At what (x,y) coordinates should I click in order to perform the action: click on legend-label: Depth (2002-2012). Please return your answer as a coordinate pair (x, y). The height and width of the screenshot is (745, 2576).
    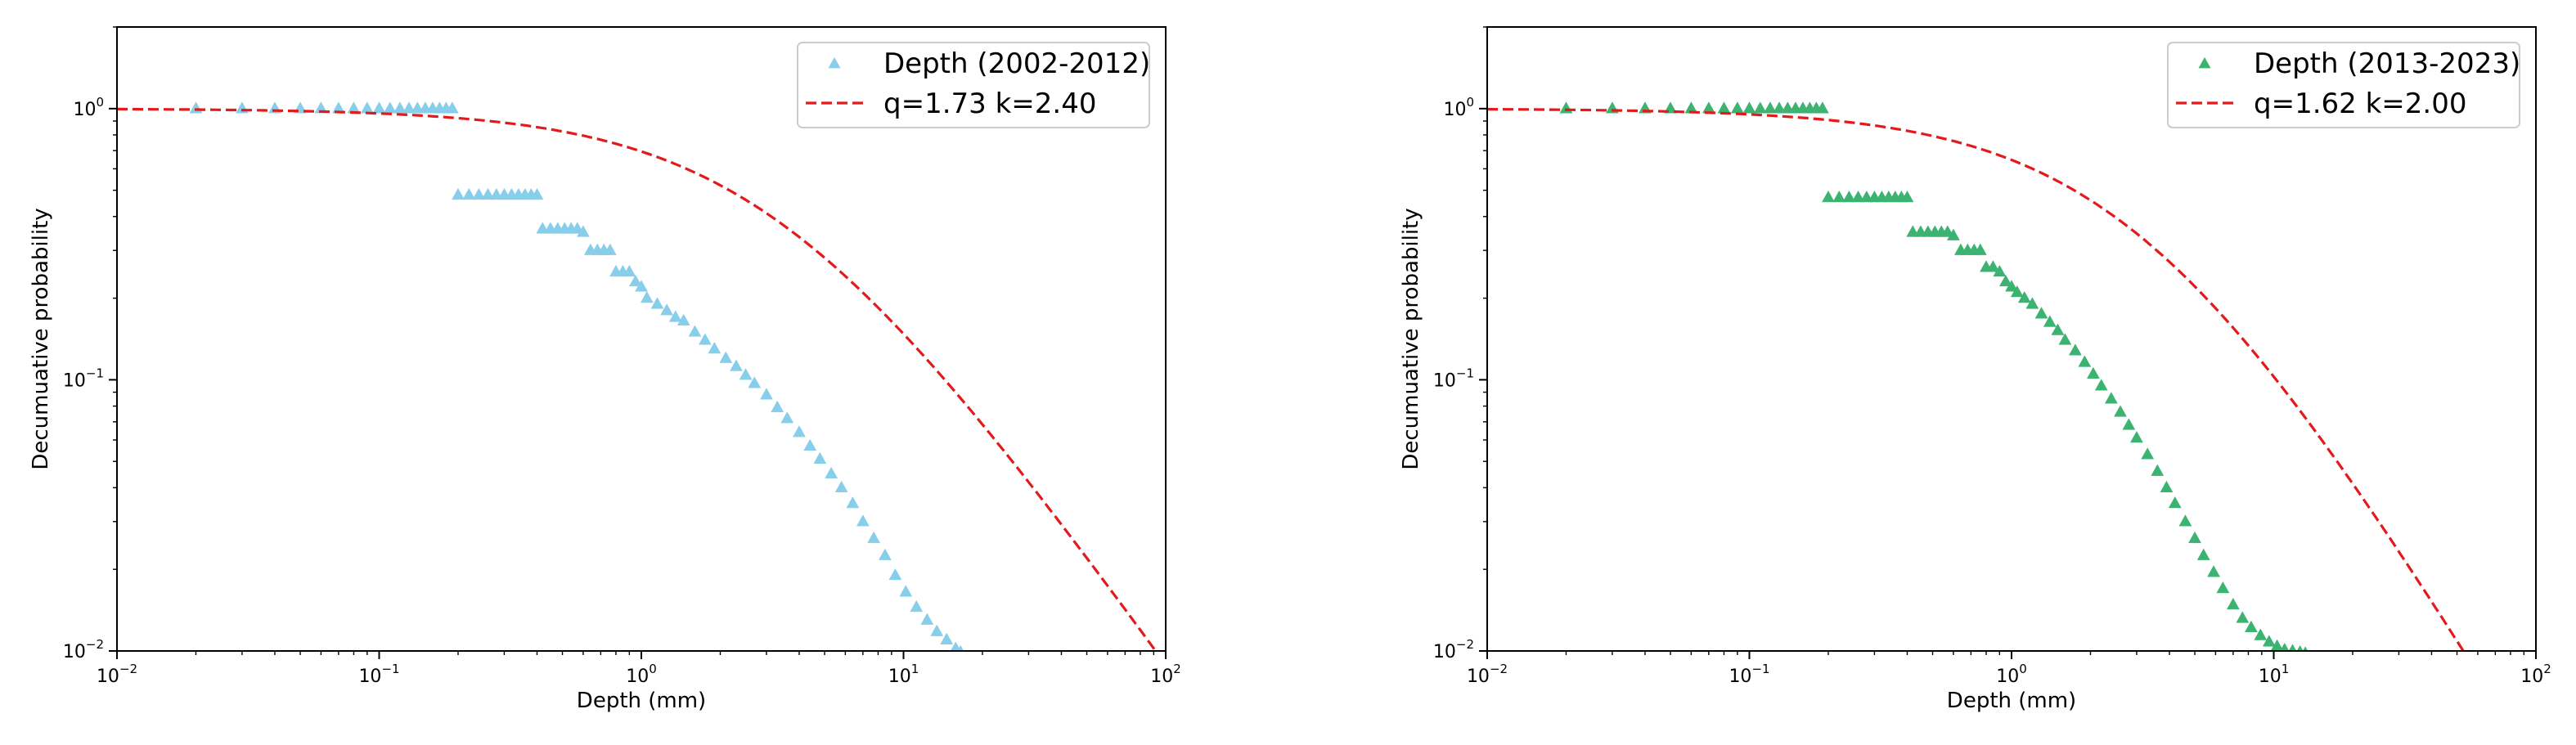
    Looking at the image, I should click on (1017, 63).